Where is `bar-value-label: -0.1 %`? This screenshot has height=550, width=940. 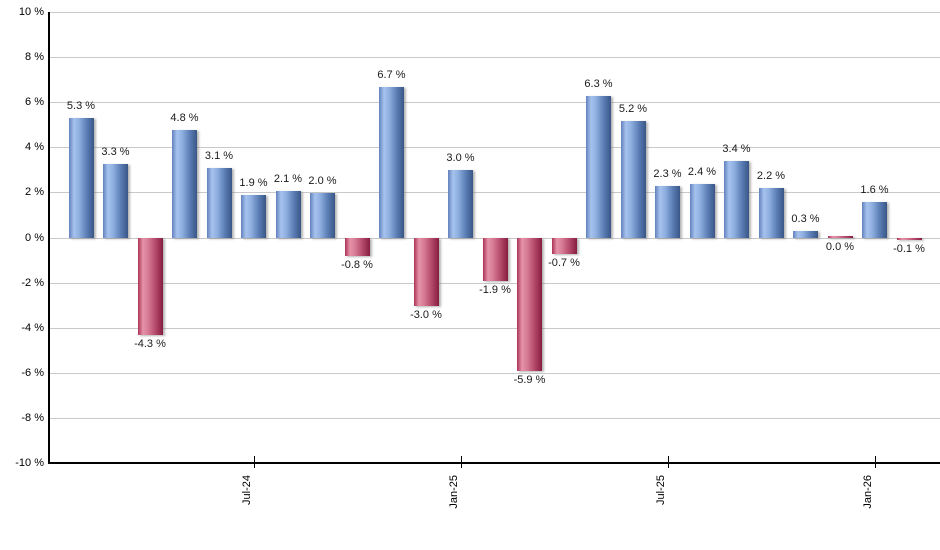
bar-value-label: -0.1 % is located at coordinates (909, 249).